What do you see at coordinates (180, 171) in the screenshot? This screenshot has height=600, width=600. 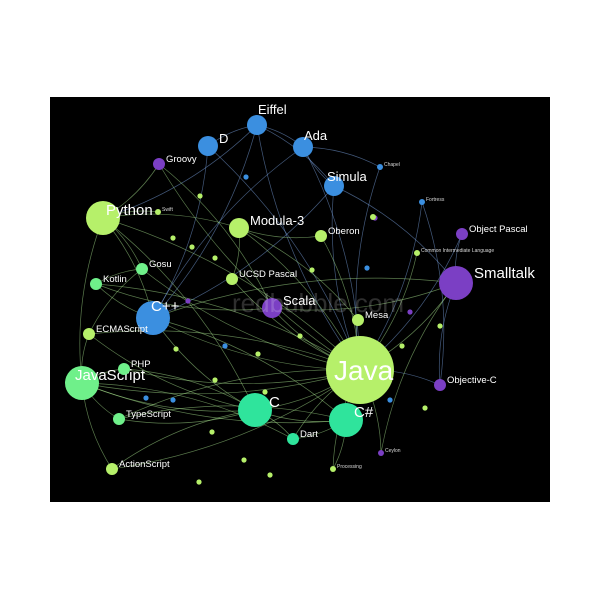 I see `edge-python-eiffel` at bounding box center [180, 171].